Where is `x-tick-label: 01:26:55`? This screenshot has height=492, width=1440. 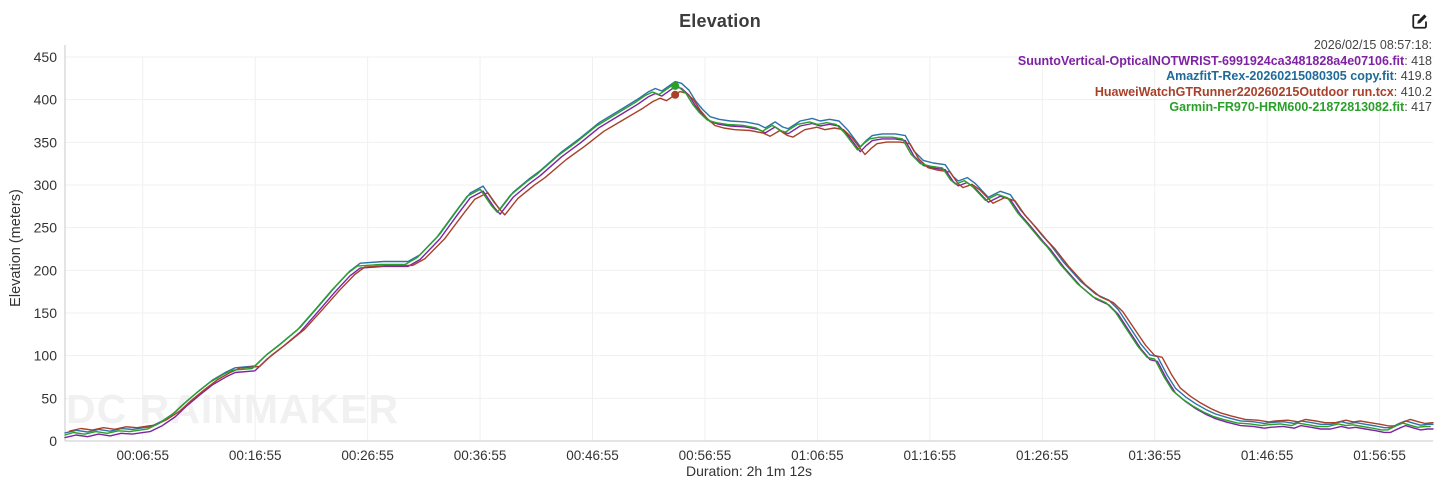 x-tick-label: 01:26:55 is located at coordinates (1042, 455).